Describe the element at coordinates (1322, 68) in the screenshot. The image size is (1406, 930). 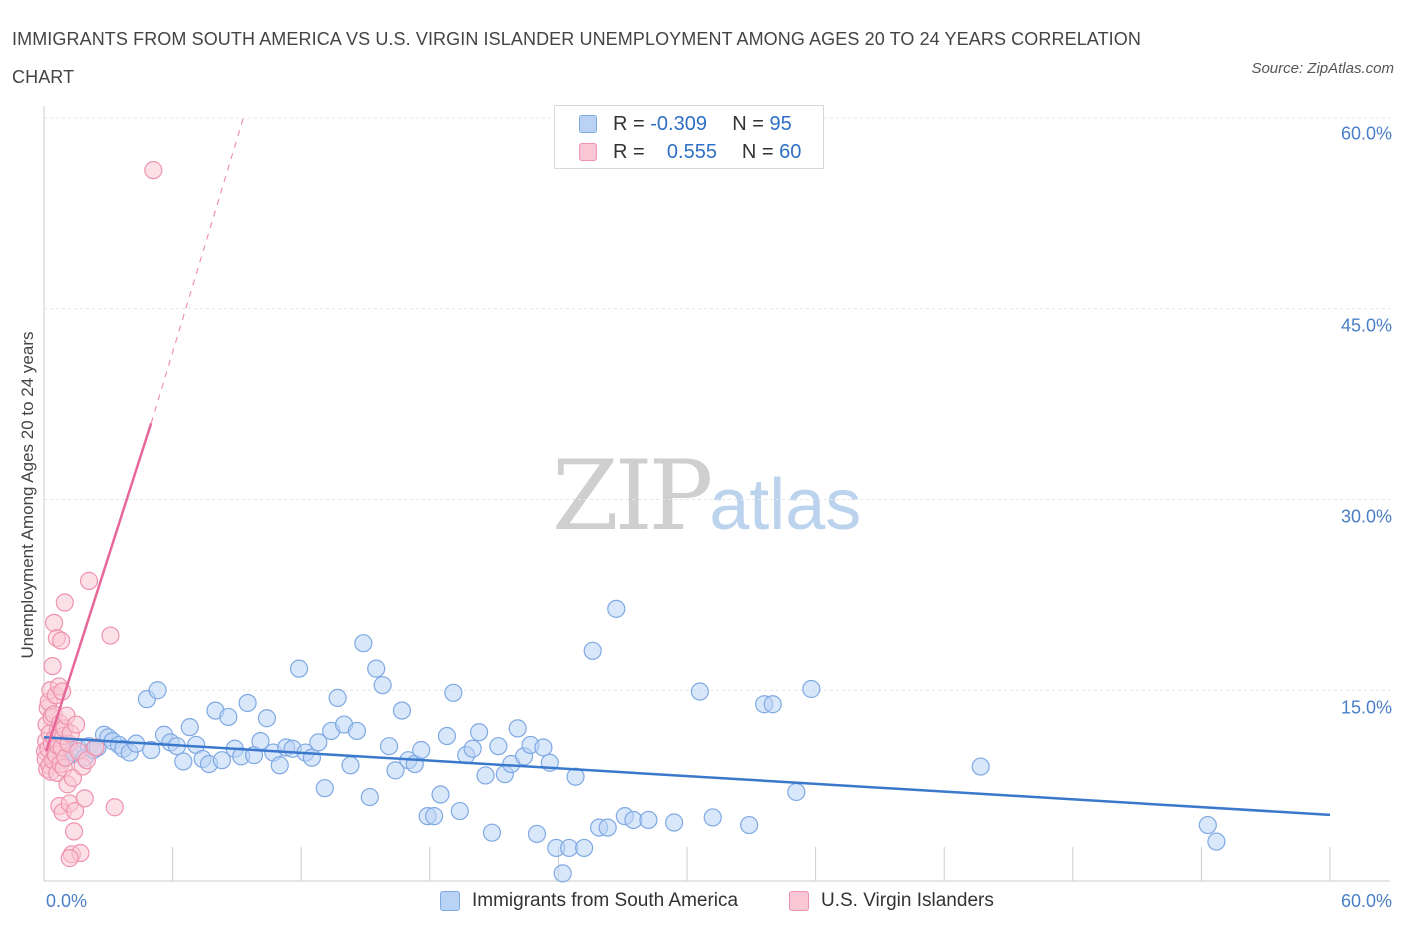
I see `source-credit: Source: ZipAtlas.com` at that location.